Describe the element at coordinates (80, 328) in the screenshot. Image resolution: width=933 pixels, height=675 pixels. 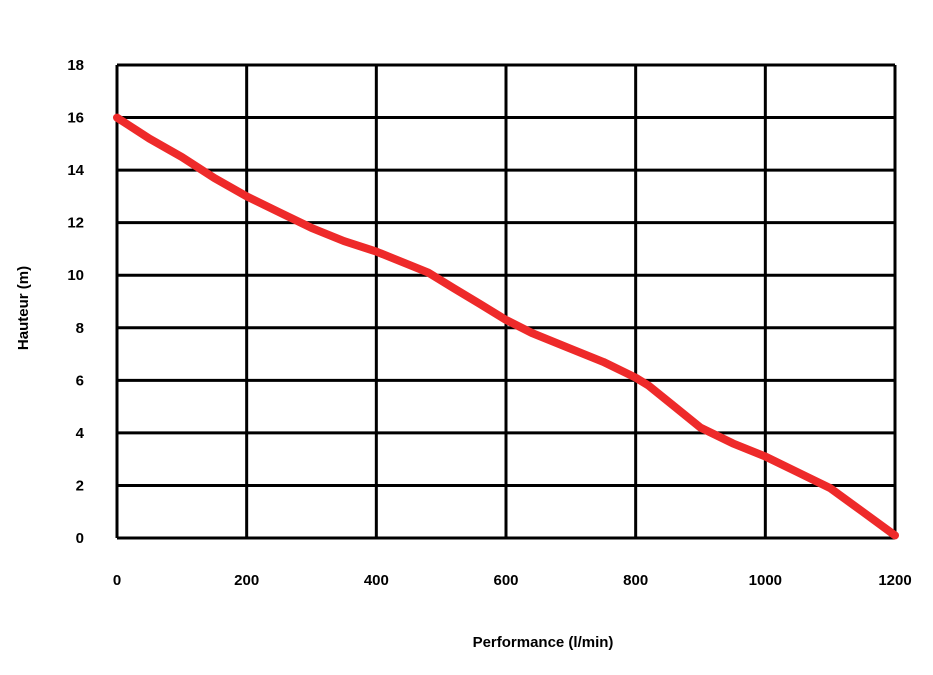
I see `y-tick-label: 8` at that location.